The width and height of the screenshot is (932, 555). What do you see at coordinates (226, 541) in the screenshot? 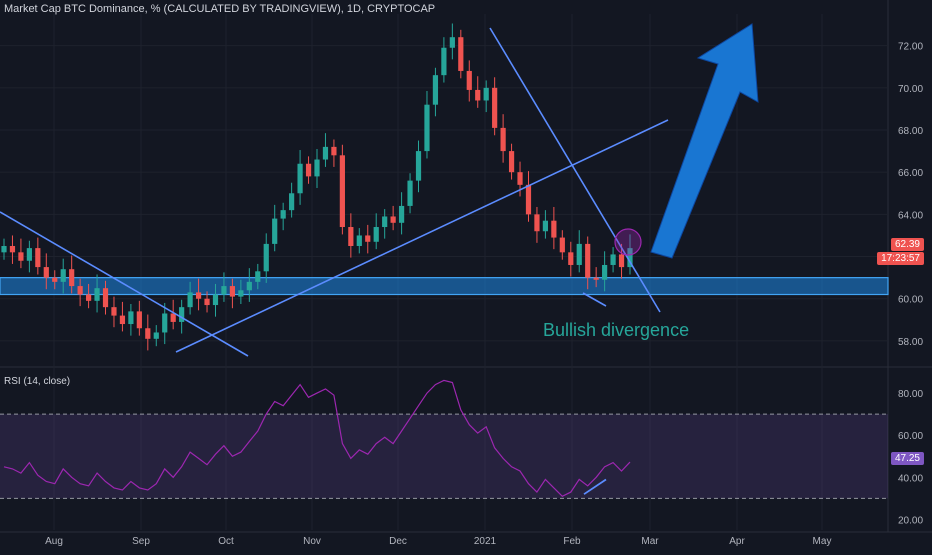
I see `time-tick-label: Oct` at bounding box center [226, 541].